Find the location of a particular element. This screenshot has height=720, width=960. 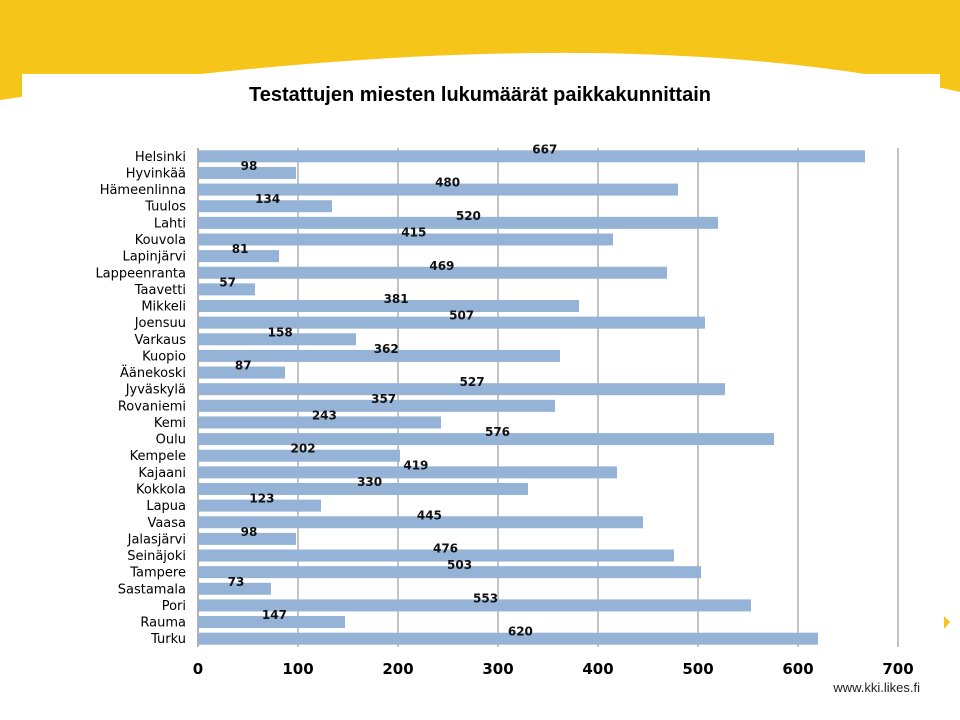

value-label-25: 503 is located at coordinates (459, 565).